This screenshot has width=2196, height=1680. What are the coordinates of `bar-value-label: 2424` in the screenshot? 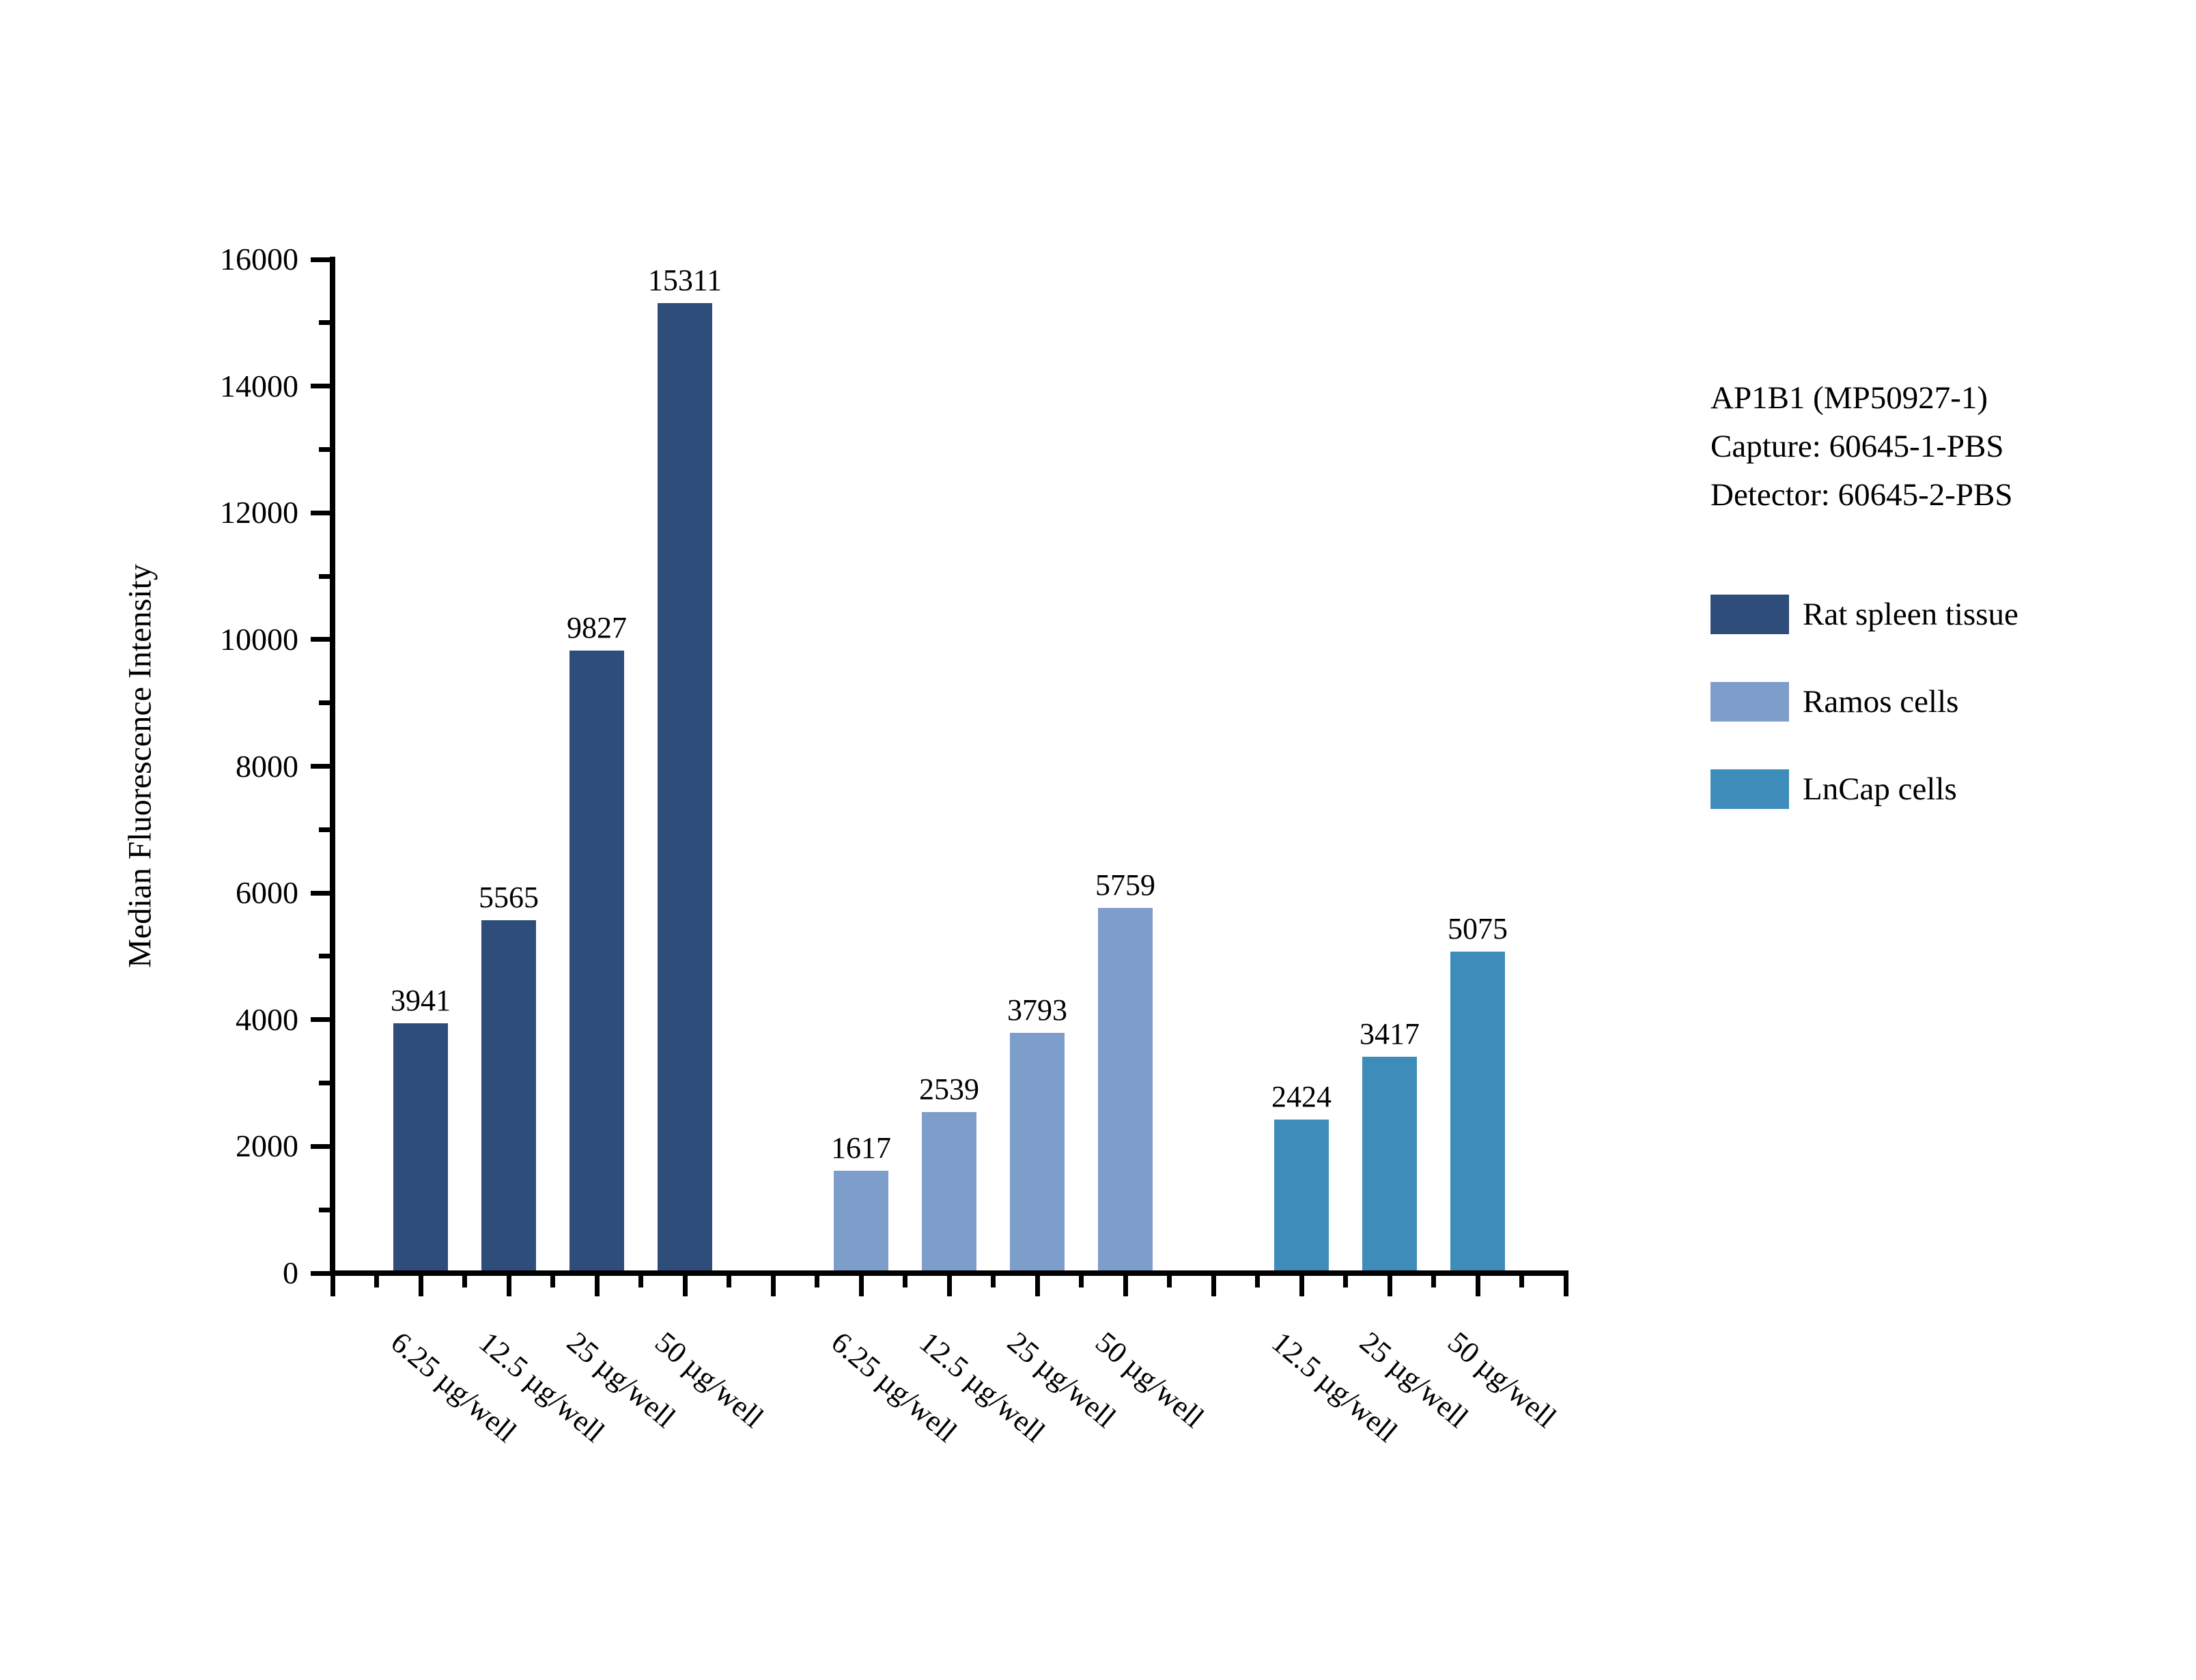 It's located at (1302, 1097).